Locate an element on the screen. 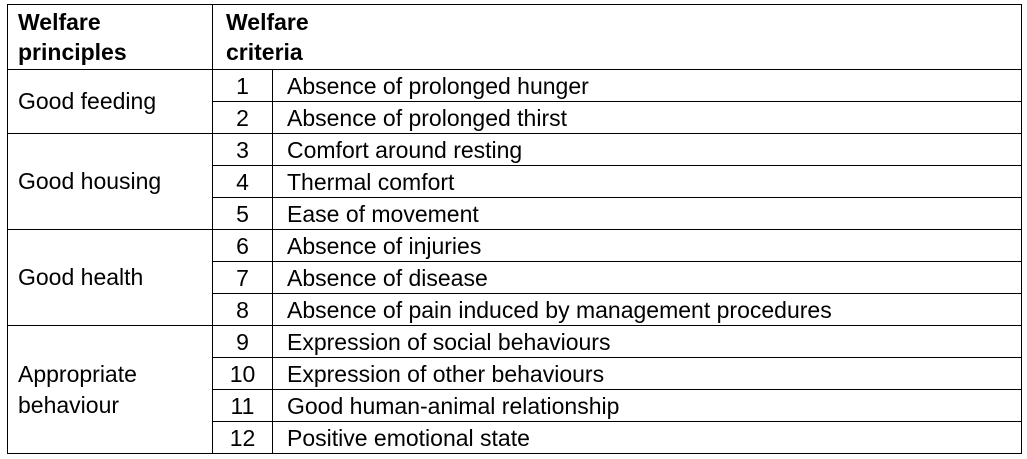 The height and width of the screenshot is (459, 1027). principle-good-feeding: Good feeding is located at coordinates (110, 101).